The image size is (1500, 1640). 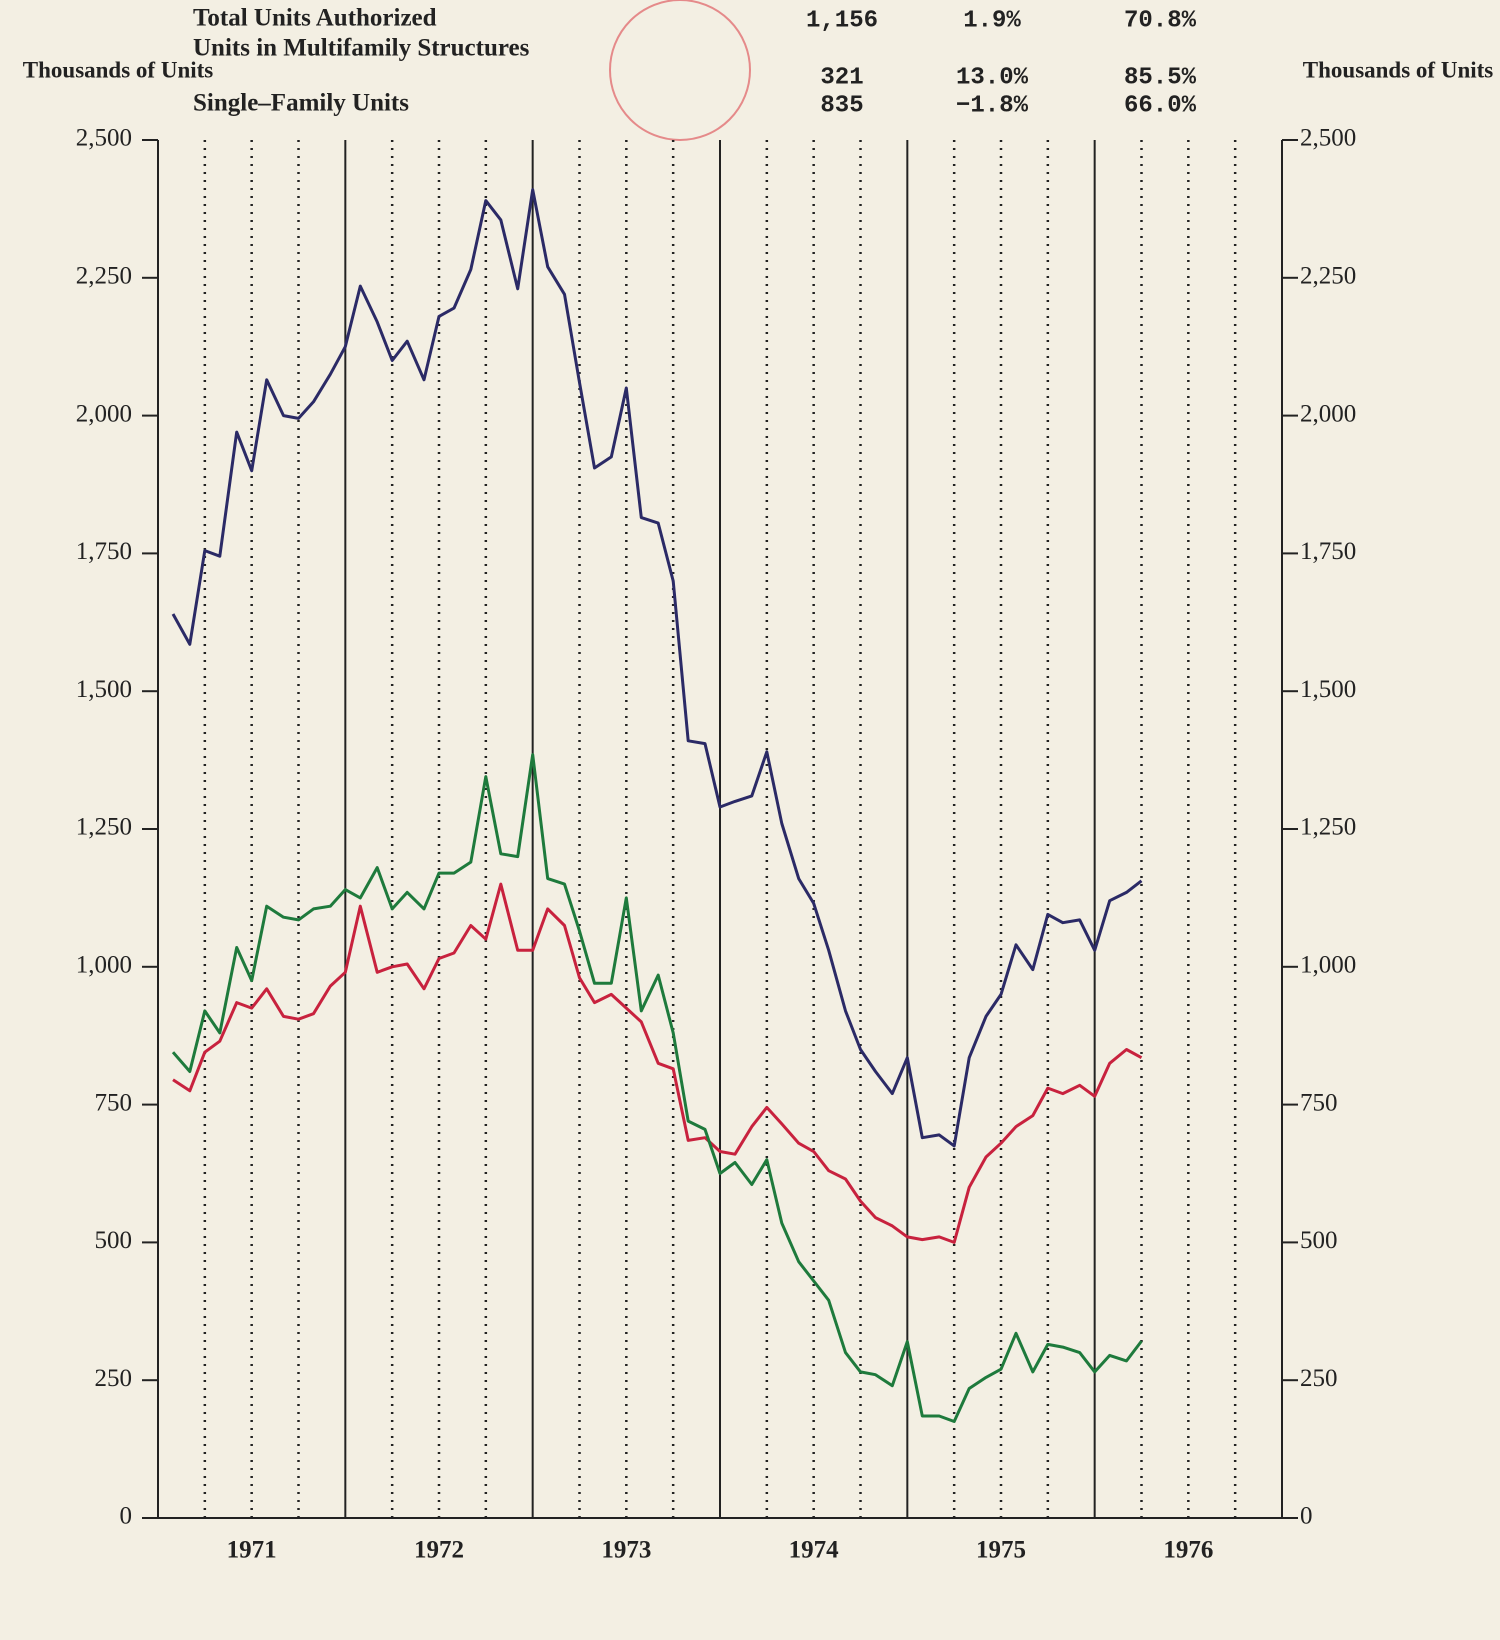 What do you see at coordinates (1160, 77) in the screenshot?
I see `summary-value: 85.5%` at bounding box center [1160, 77].